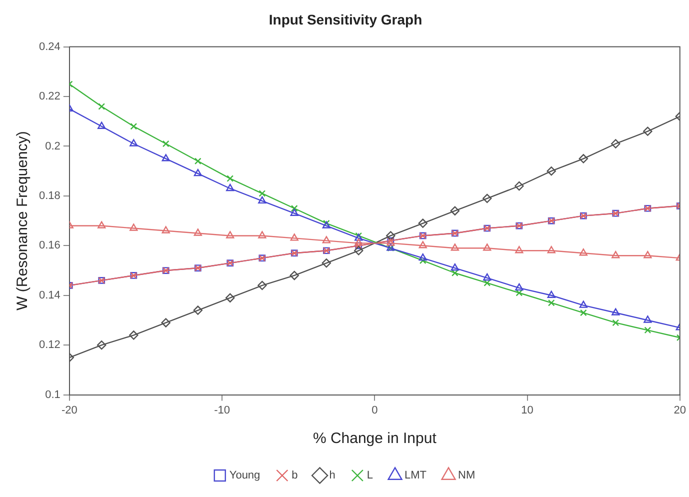 Image resolution: width=689 pixels, height=497 pixels. Describe the element at coordinates (49, 295) in the screenshot. I see `y-tick-label: 0.14` at that location.